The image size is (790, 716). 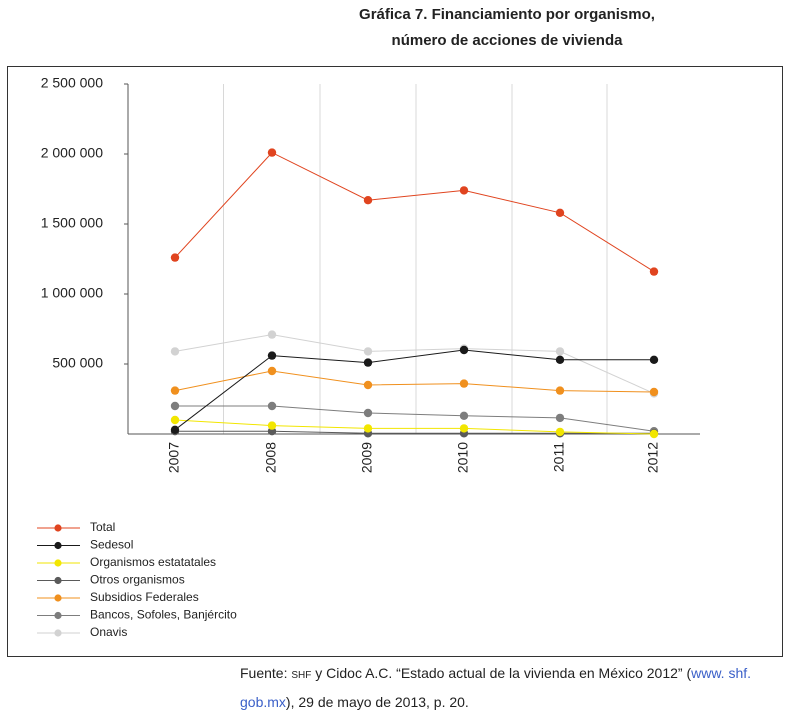 I want to click on legend-label: Onavis, so click(x=108, y=632).